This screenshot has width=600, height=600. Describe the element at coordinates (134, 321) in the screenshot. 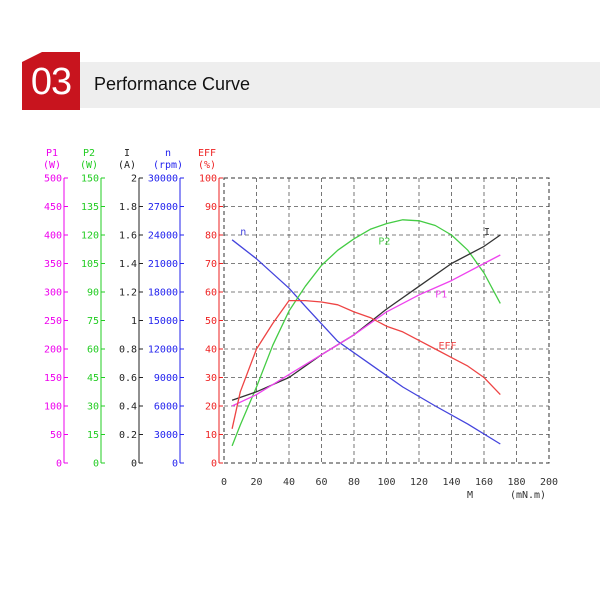

I see `y-tick-label: 1` at that location.